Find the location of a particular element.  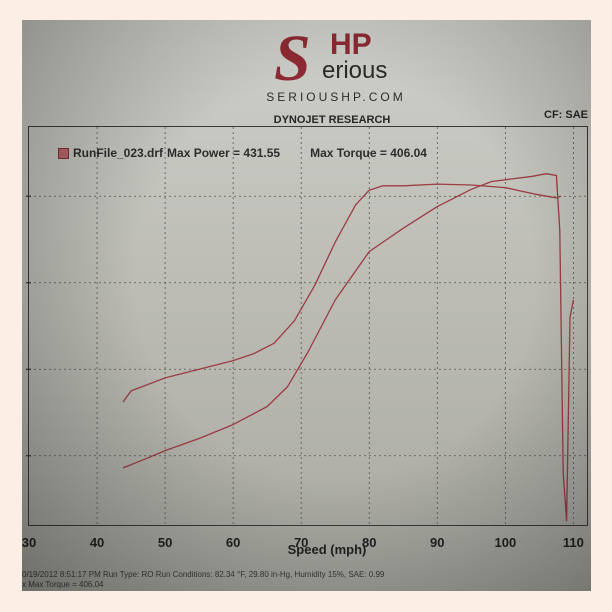

x-tick-label: 110 is located at coordinates (573, 542).